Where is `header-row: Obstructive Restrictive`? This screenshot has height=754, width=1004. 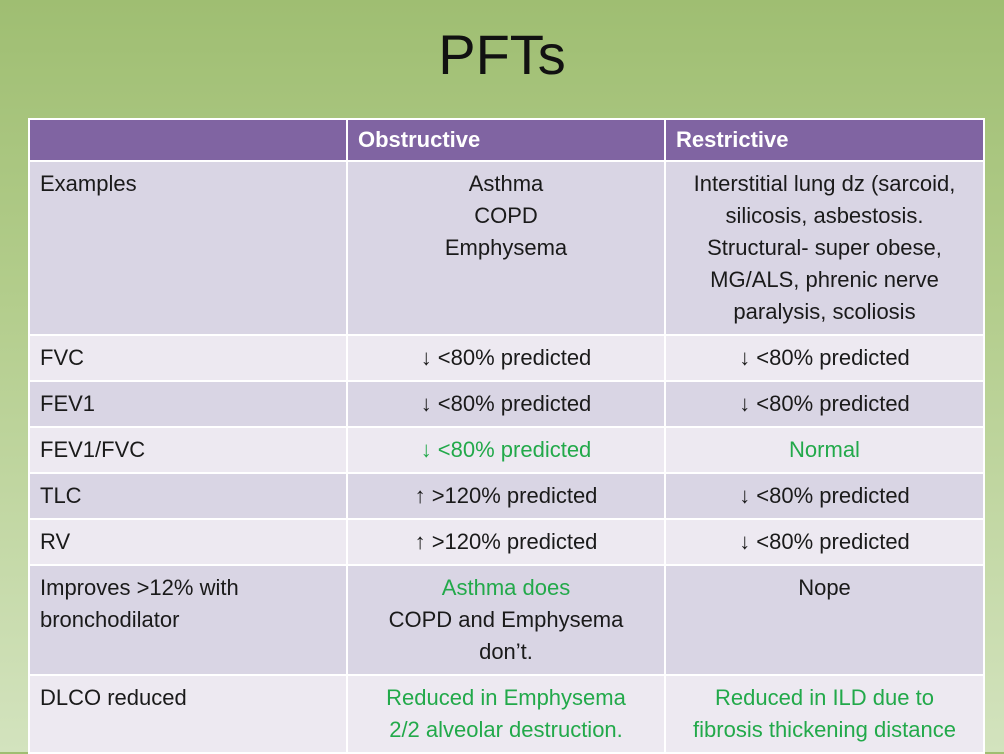
header-row: Obstructive Restrictive is located at coordinates (506, 140).